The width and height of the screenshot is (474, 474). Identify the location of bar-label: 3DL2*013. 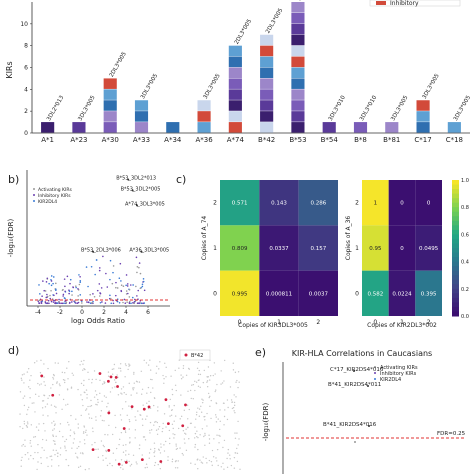
(55, 108).